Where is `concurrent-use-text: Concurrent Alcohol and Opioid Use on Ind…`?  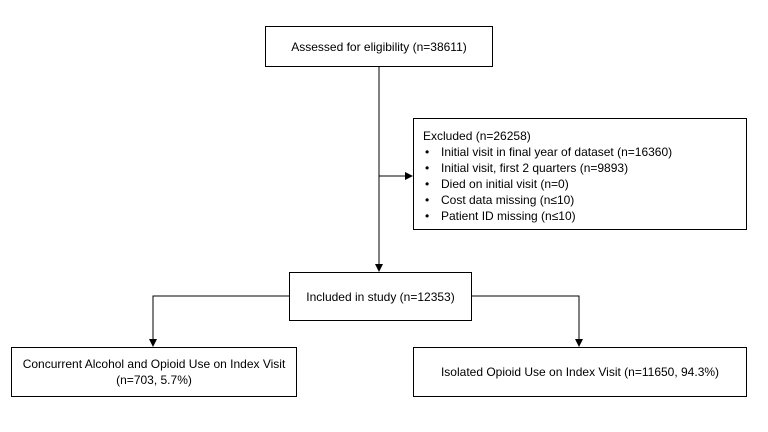
concurrent-use-text: Concurrent Alcohol and Opioid Use on Ind… is located at coordinates (154, 372).